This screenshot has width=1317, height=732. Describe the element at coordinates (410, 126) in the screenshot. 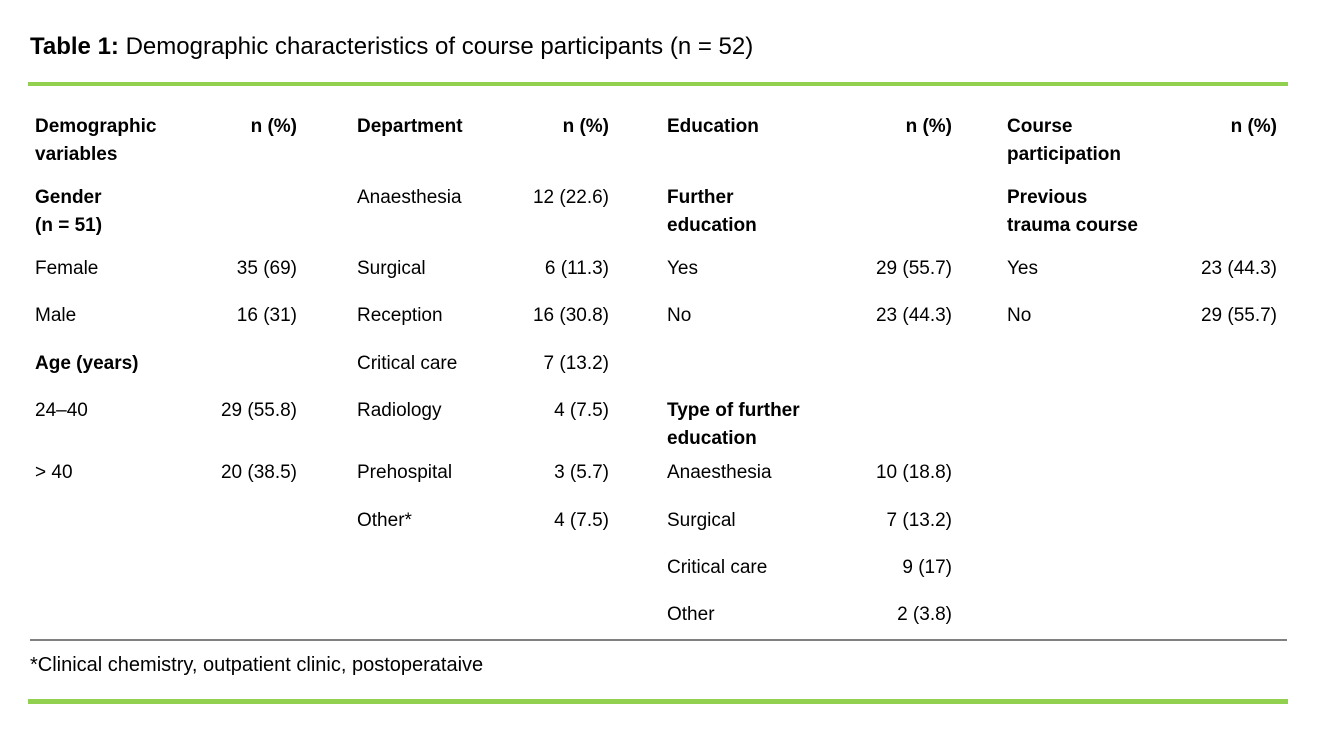

I see `column-header: Department` at that location.